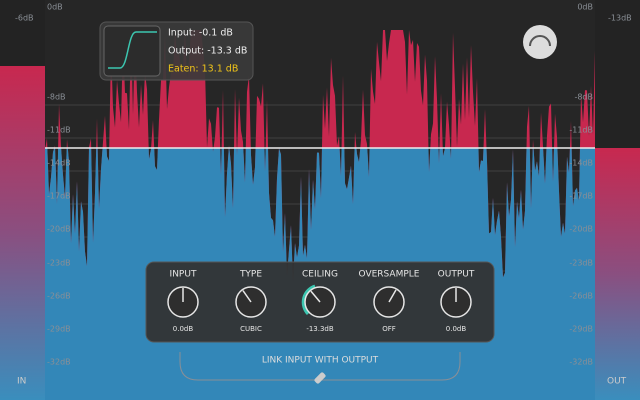 Image resolution: width=640 pixels, height=400 pixels. What do you see at coordinates (320, 329) in the screenshot?
I see `knob-value: -13.3dB` at bounding box center [320, 329].